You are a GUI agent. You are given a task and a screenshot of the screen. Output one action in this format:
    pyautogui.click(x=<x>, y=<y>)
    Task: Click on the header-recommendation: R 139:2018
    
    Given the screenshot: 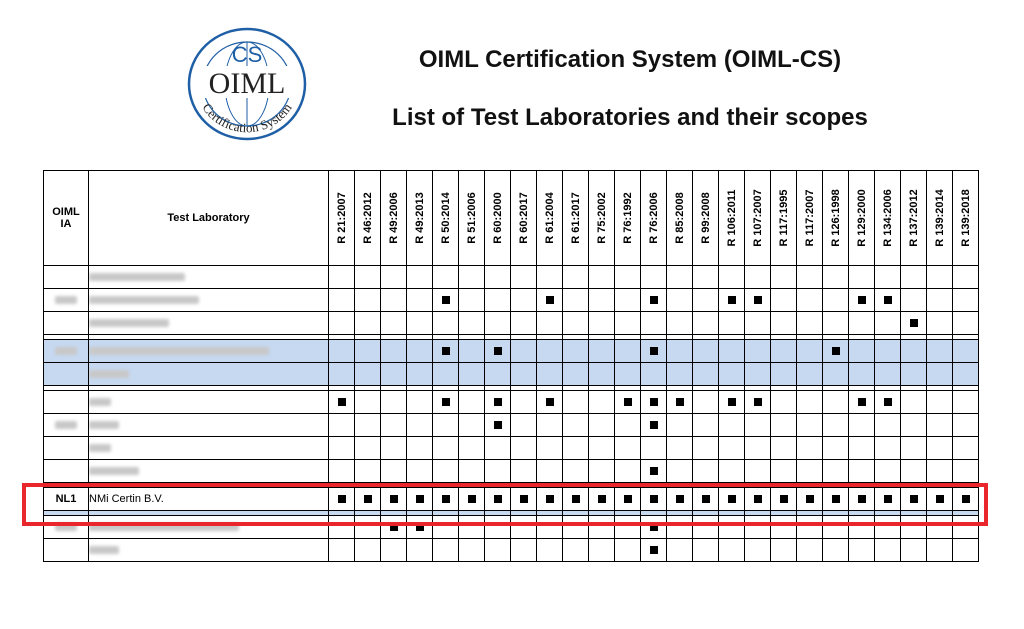 What is the action you would take?
    pyautogui.click(x=965, y=218)
    